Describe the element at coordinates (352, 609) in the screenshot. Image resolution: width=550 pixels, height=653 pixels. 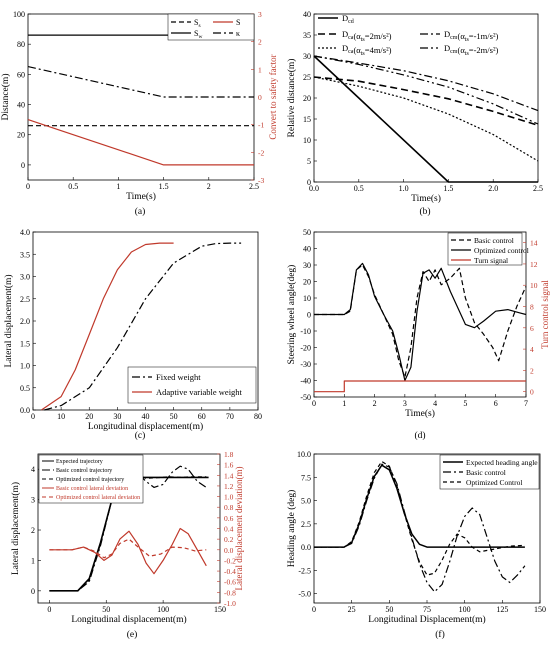
I see `x-tick-label: 25` at that location.